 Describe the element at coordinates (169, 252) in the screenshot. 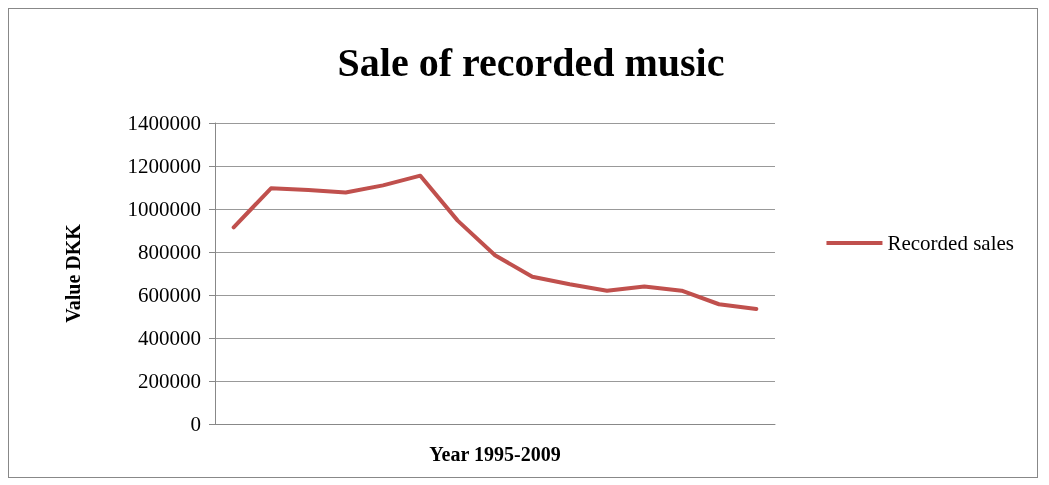

I see `y-tick-label: 800000` at that location.